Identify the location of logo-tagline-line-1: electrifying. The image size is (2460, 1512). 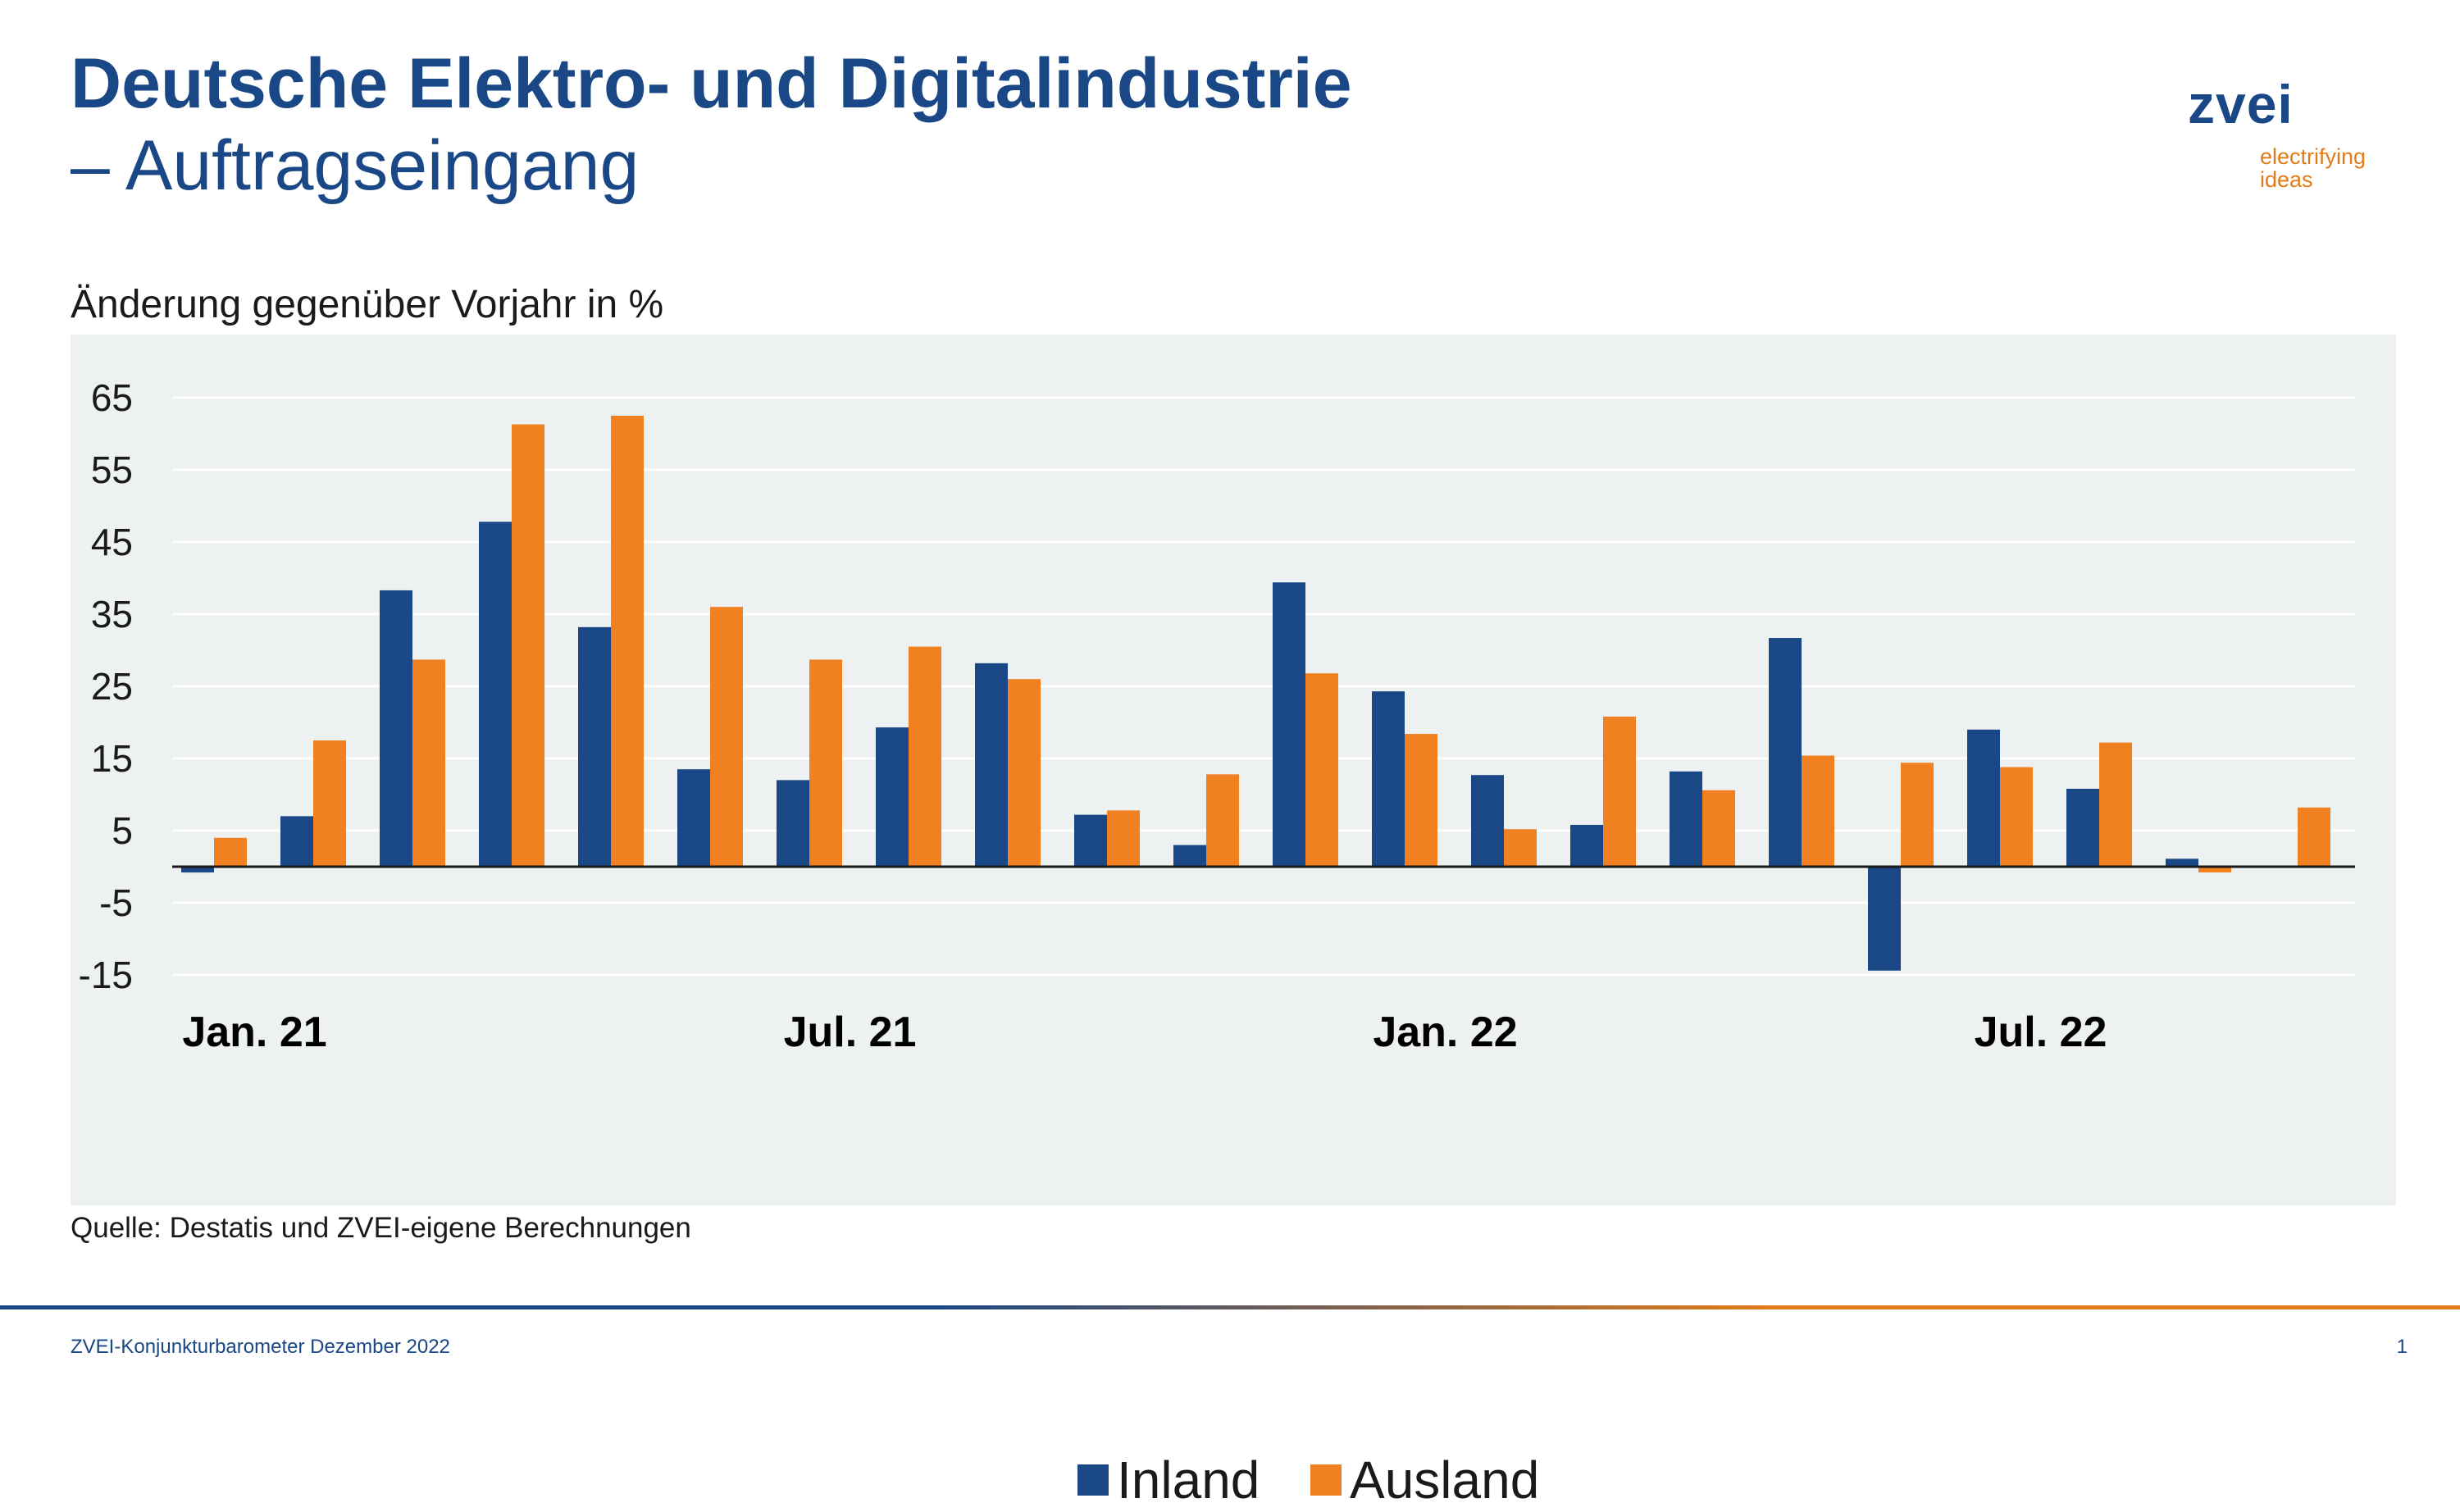
(2313, 156).